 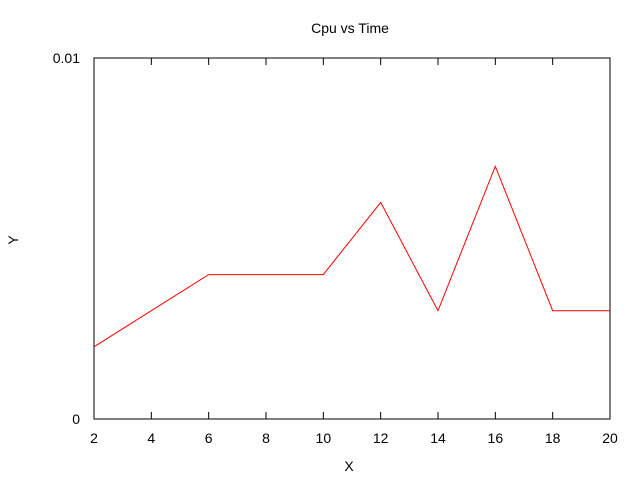 I want to click on y-axis-label: Y, so click(x=13, y=240).